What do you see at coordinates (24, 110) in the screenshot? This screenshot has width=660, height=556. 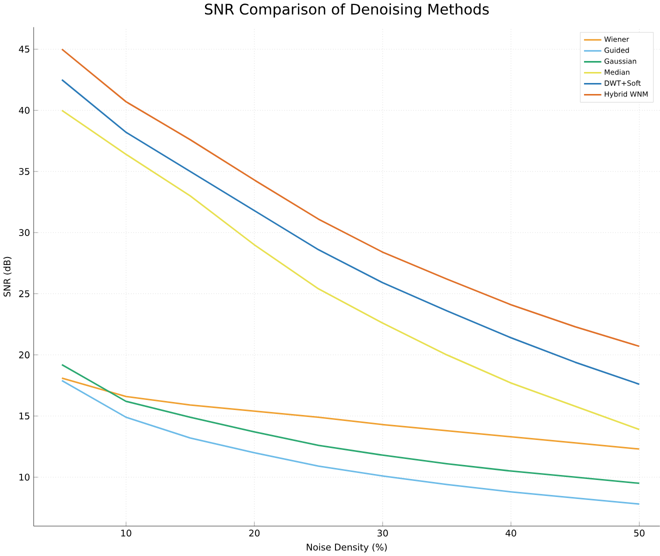 I see `y-tick-label: 40` at bounding box center [24, 110].